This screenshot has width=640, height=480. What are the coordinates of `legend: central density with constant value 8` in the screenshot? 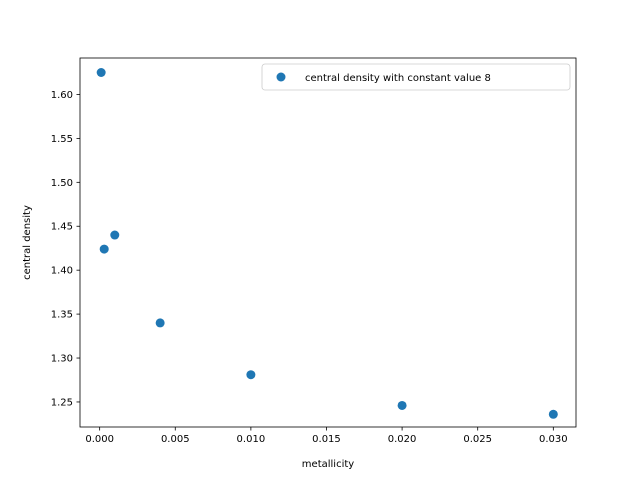 It's located at (416, 77).